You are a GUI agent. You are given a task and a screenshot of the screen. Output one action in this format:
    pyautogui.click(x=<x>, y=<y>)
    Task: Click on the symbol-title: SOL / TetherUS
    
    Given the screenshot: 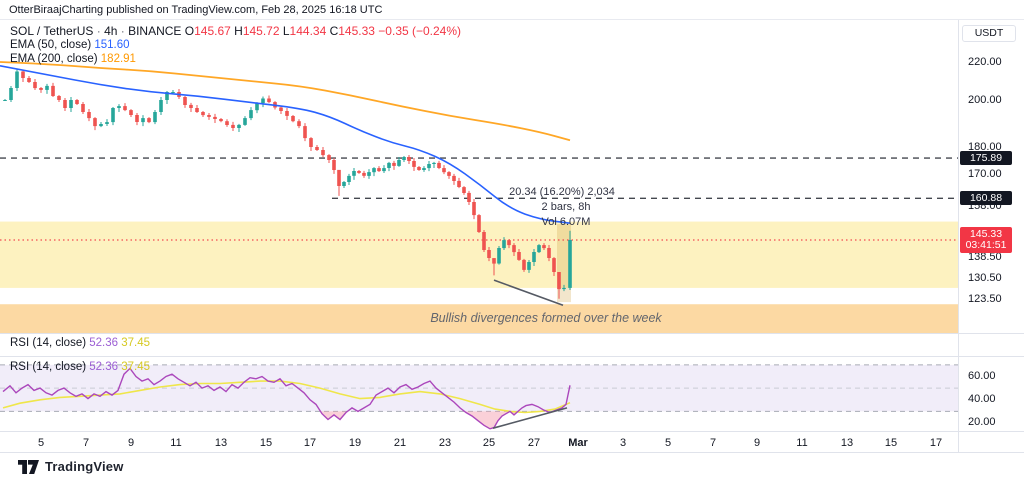 What is the action you would take?
    pyautogui.click(x=52, y=31)
    